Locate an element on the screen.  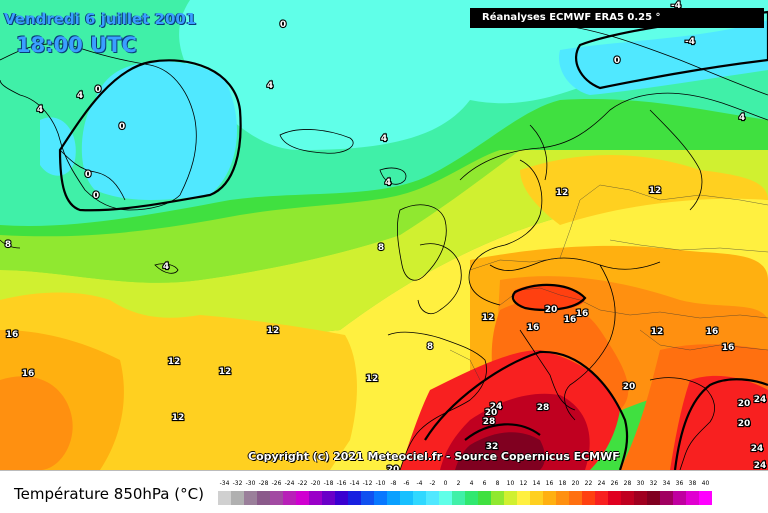
zone-cold-pool-west is located at coordinates (58, 146).